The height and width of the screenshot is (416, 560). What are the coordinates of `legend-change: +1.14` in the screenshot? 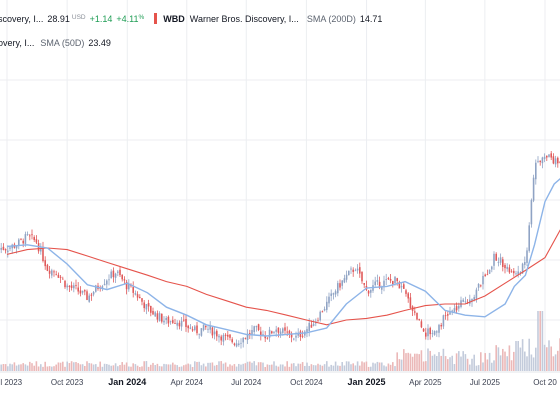 It's located at (101, 18).